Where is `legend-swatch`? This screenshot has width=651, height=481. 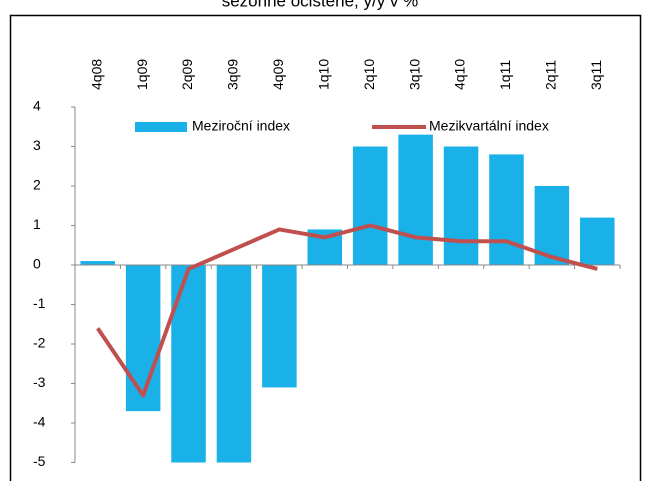 legend-swatch is located at coordinates (161, 127).